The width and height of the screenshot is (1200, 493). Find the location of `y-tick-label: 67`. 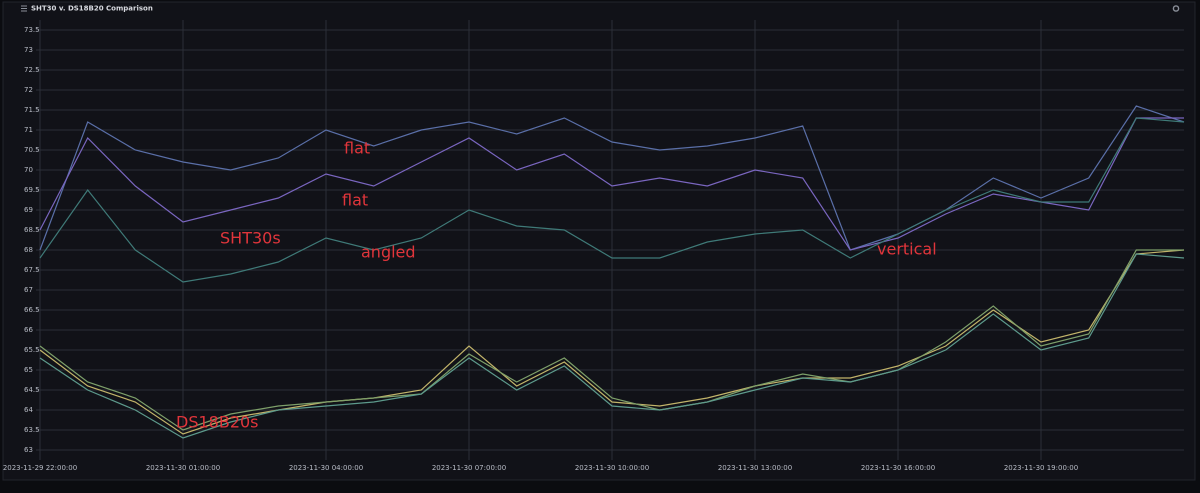

y-tick-label: 67 is located at coordinates (28, 290).